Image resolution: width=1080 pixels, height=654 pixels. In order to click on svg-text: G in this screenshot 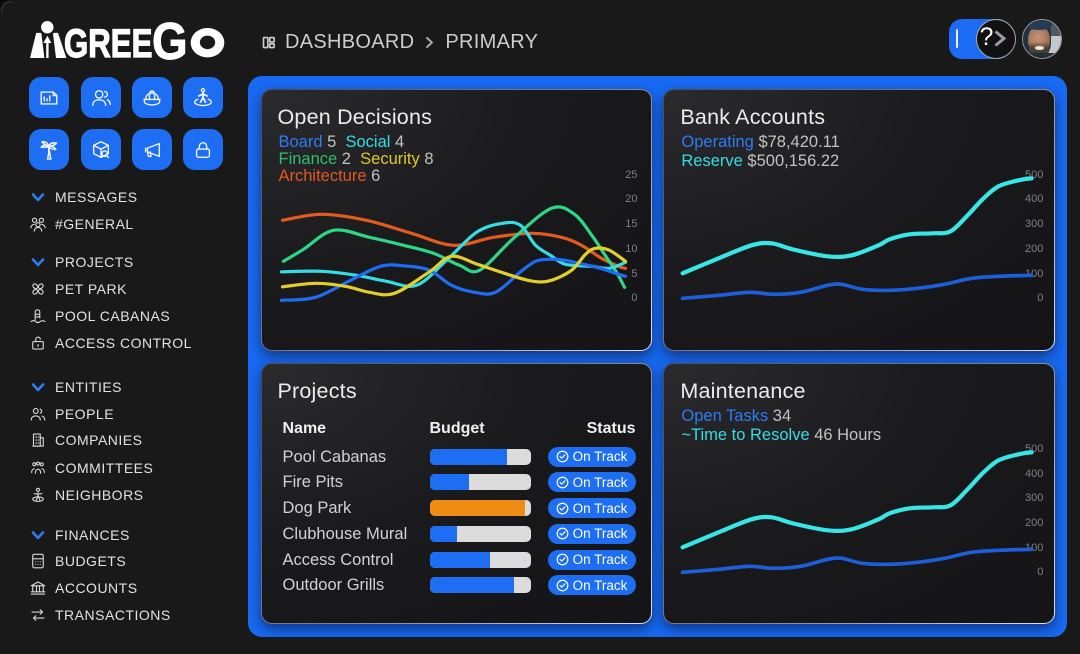, I will do `click(170, 37)`.